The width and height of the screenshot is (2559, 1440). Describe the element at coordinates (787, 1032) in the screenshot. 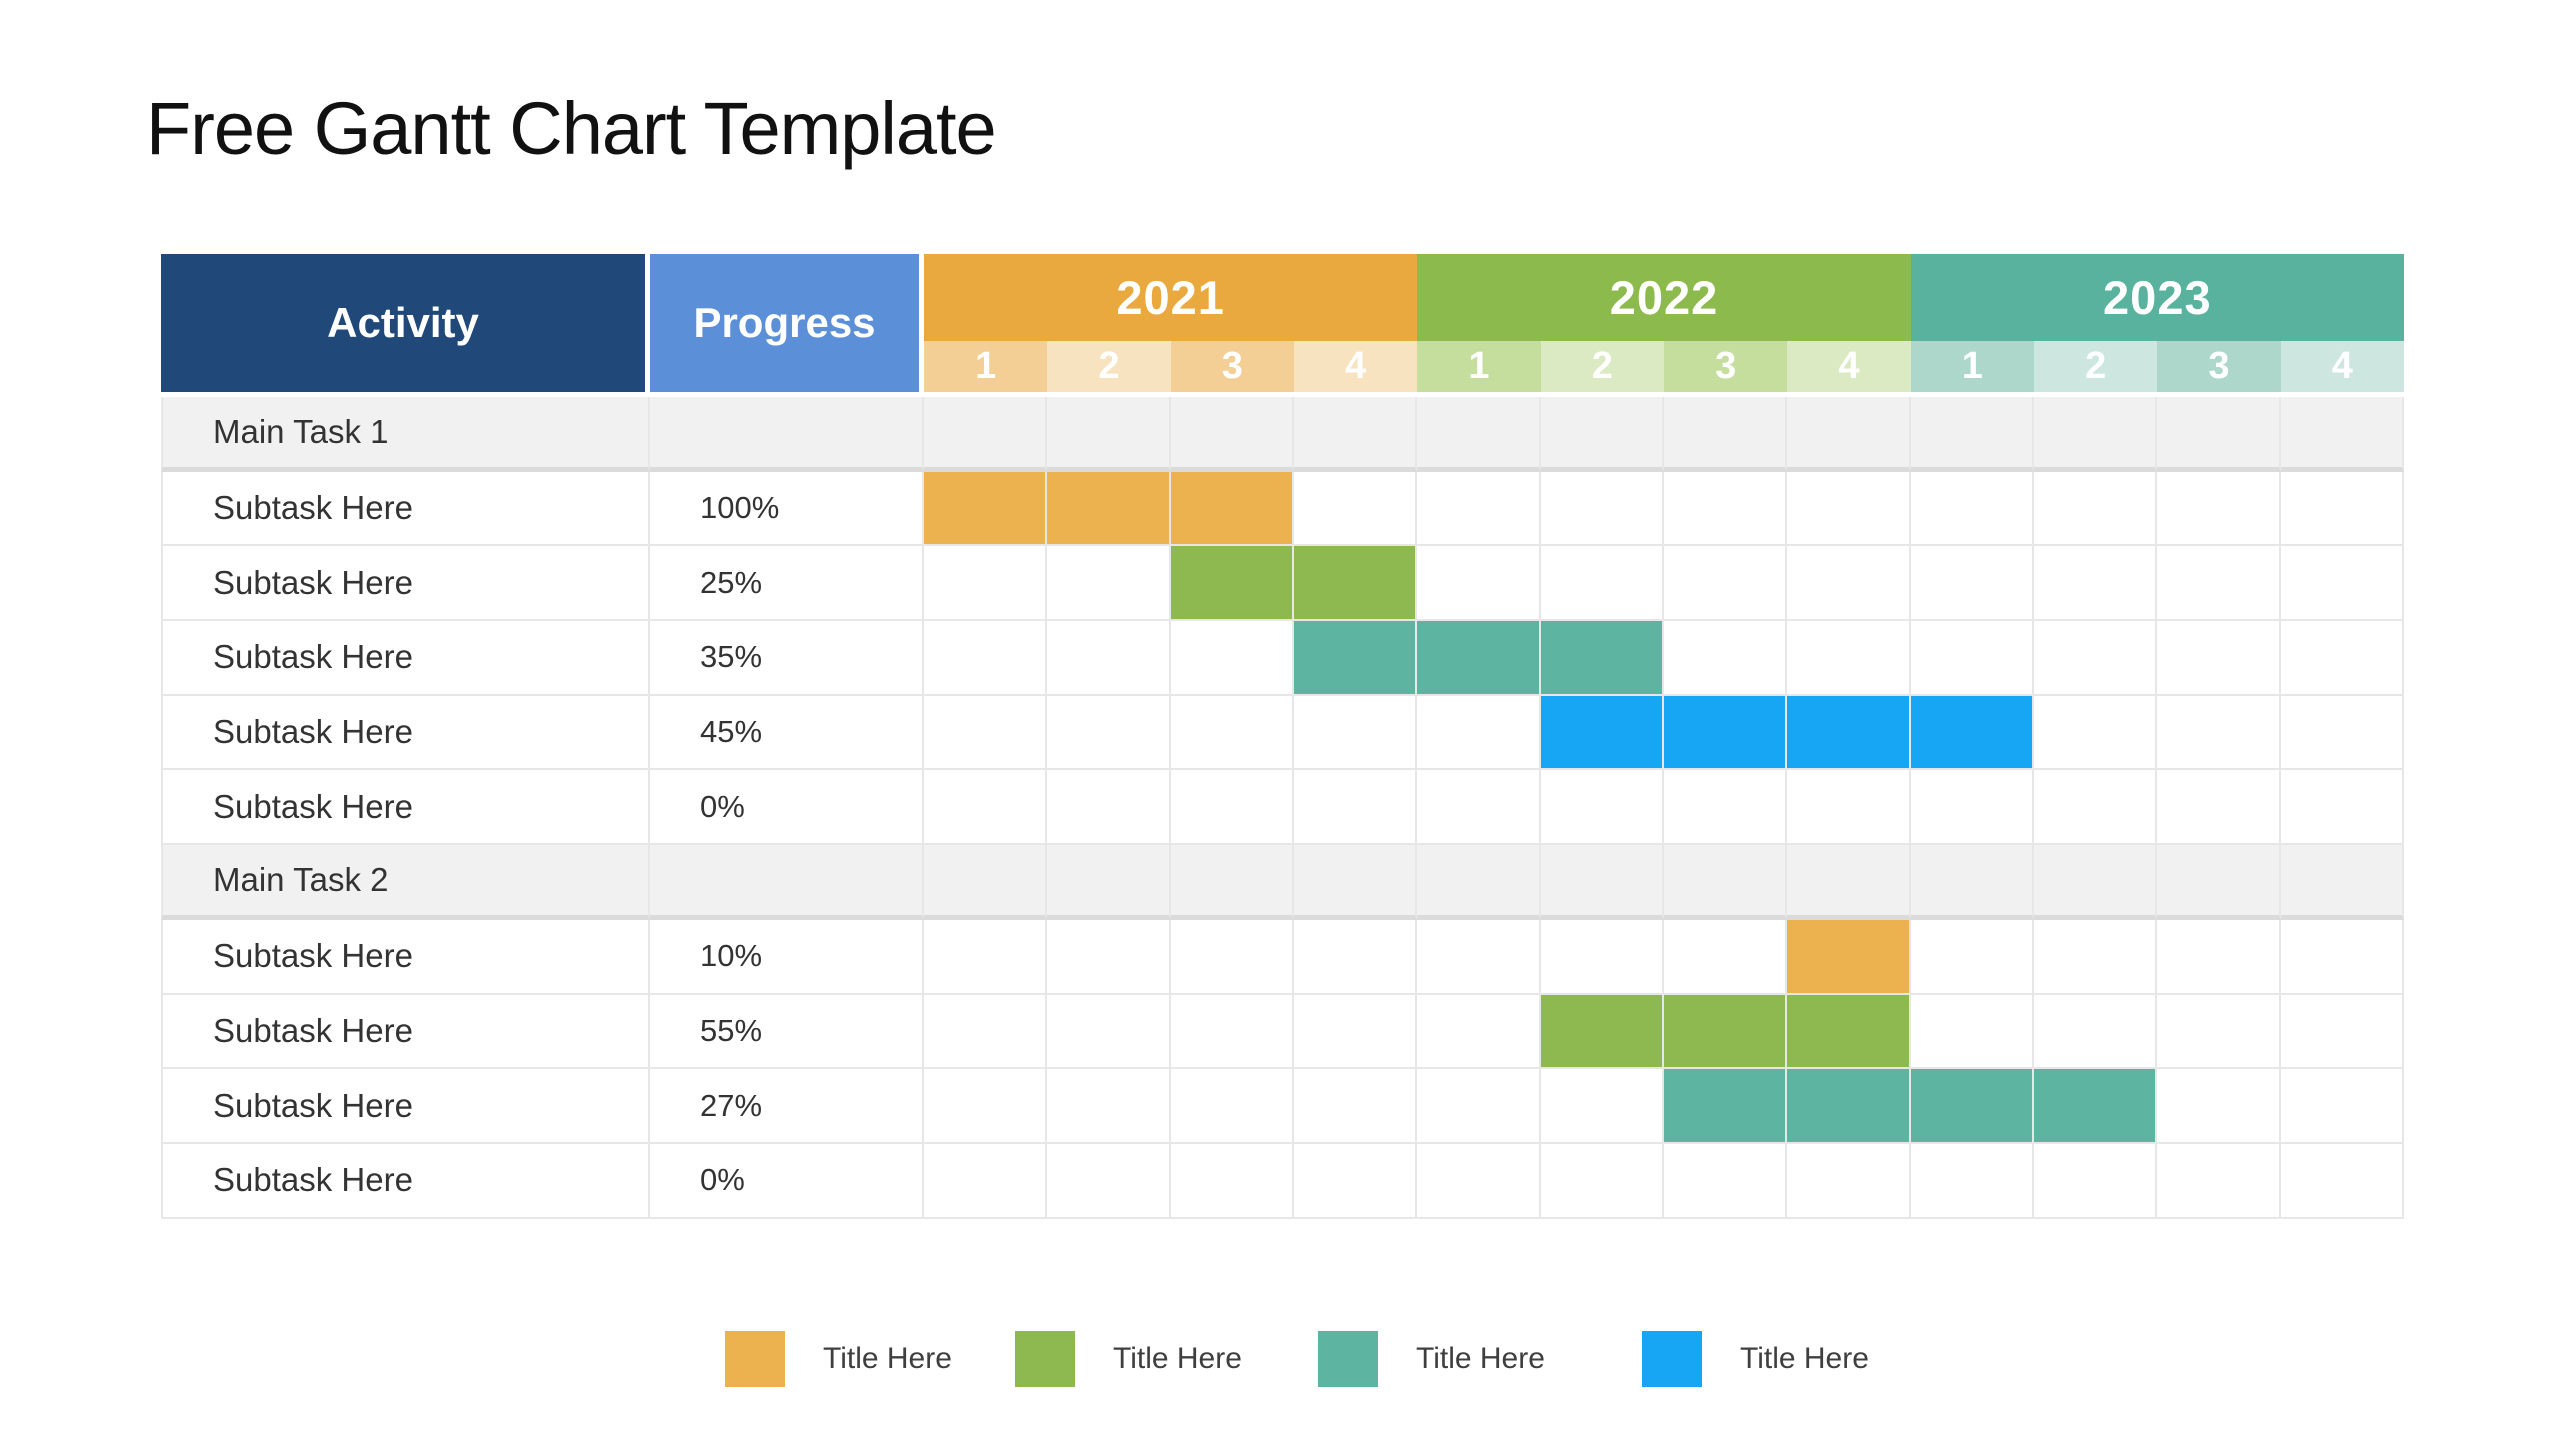

I see `task-progress-value: 55%` at that location.